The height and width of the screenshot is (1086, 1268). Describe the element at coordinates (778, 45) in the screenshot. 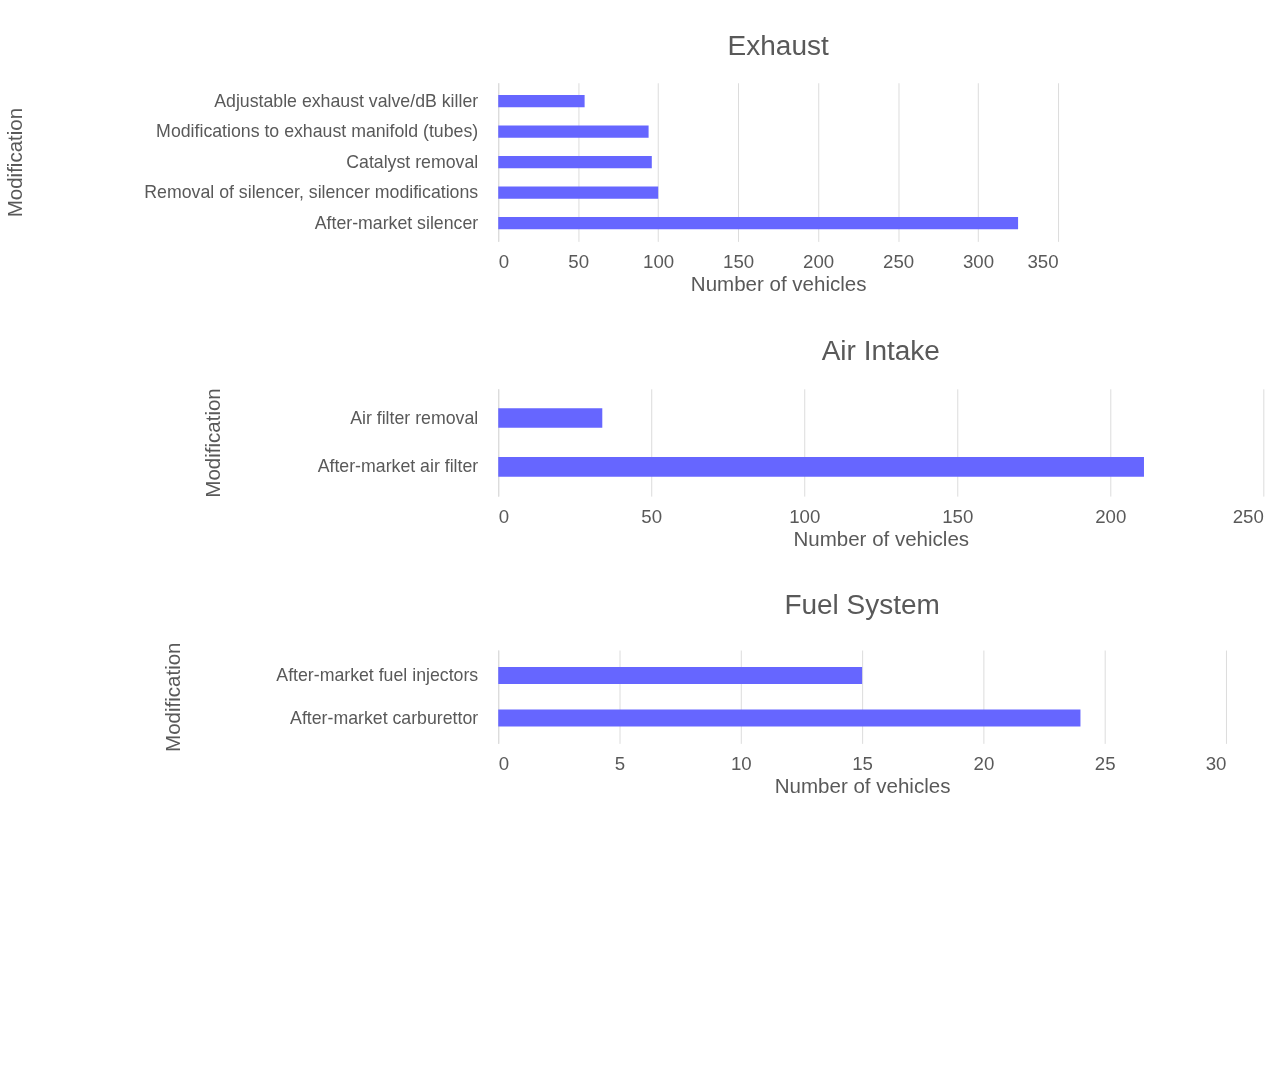

I see `chart-title: Exhaust` at that location.